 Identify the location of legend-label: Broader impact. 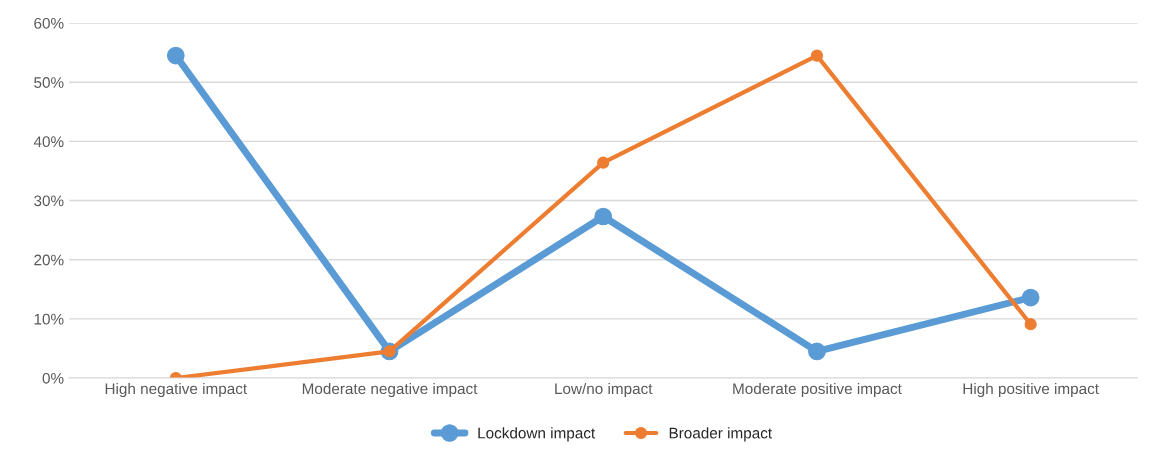
(720, 434).